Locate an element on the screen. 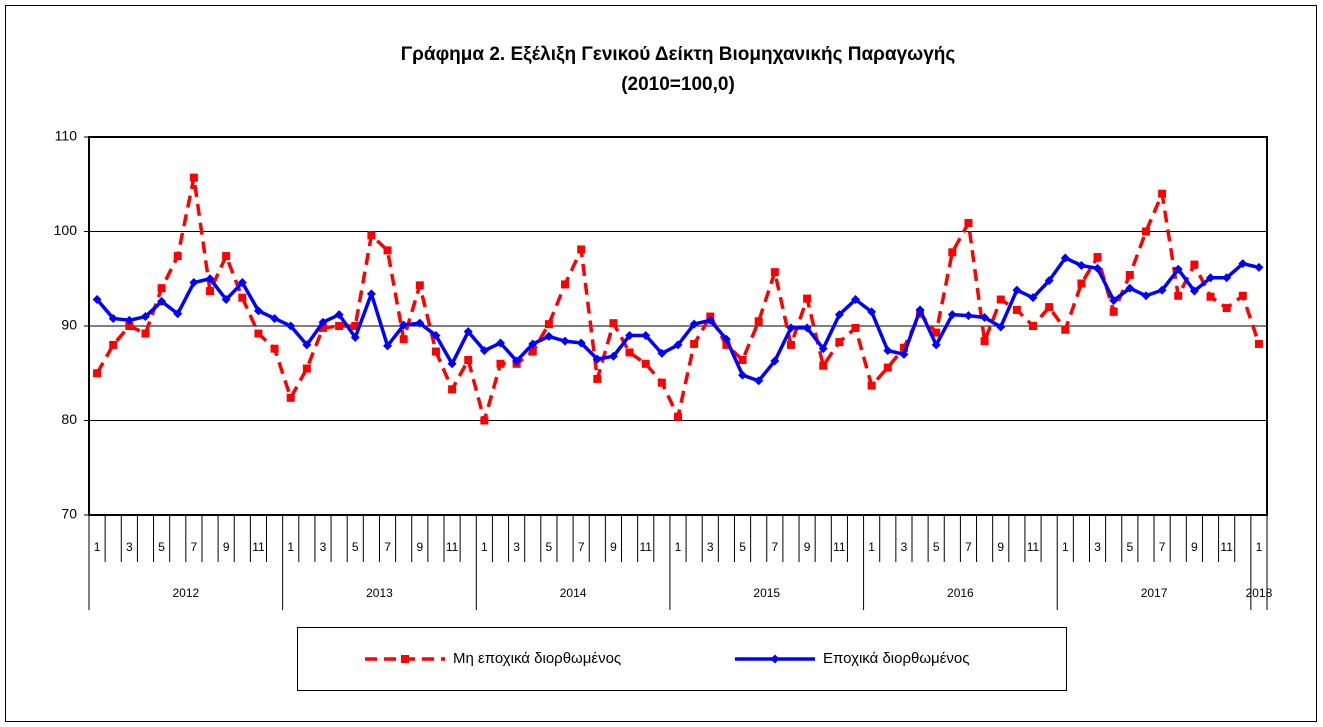 The image size is (1323, 727). chart-subtitle: (2010=100,0) is located at coordinates (678, 84).